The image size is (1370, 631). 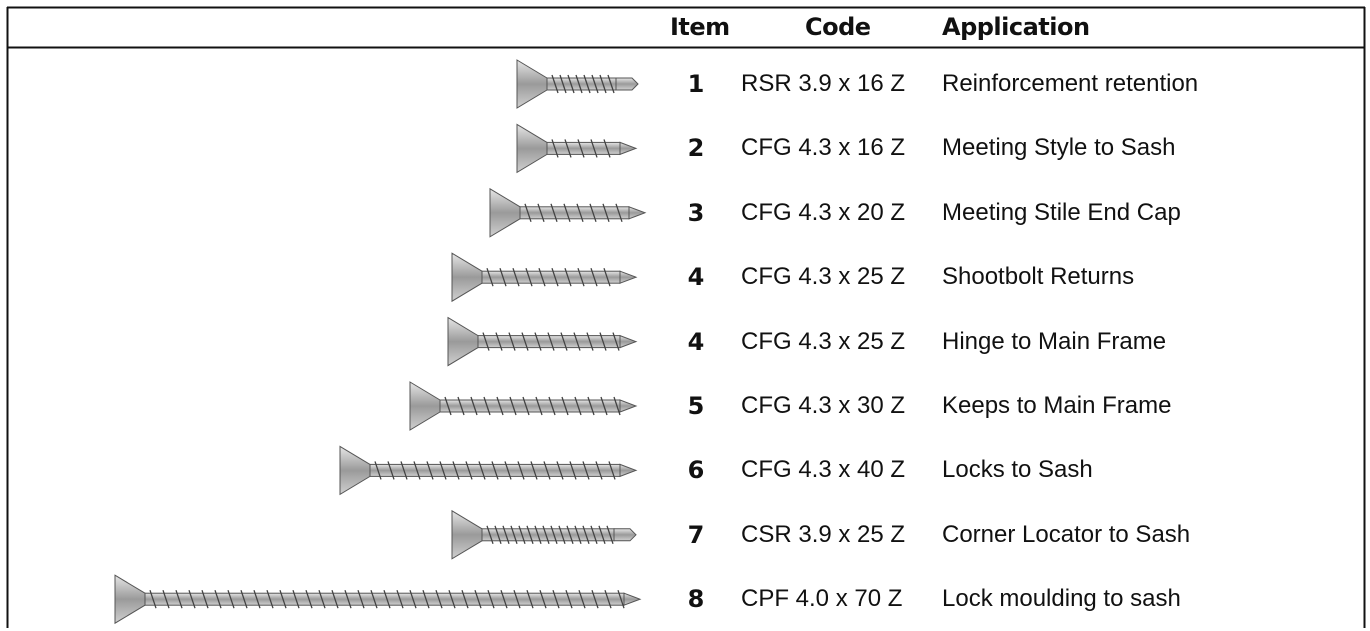 I want to click on code: CFG 4.3 x 16 Z, so click(x=823, y=148).